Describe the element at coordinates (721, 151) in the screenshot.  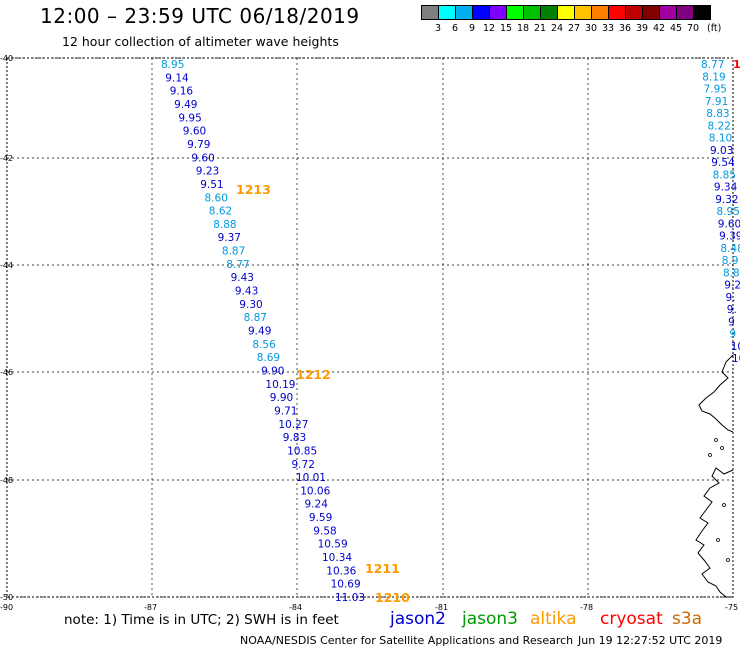
I see `wave-height-value: 9.03` at that location.